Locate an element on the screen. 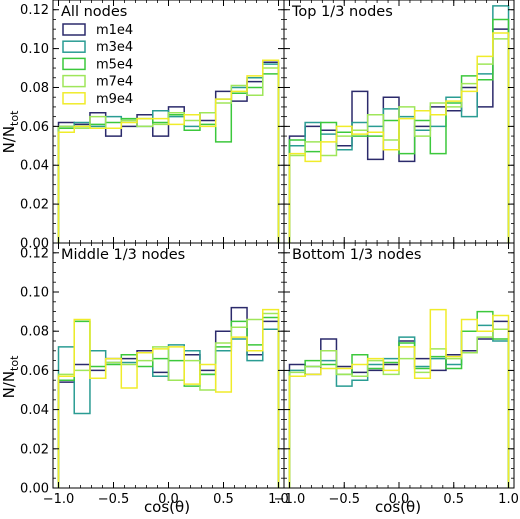 Image resolution: width=520 pixels, height=519 pixels. x-axis-label-left: cos(θ) is located at coordinates (167, 507).